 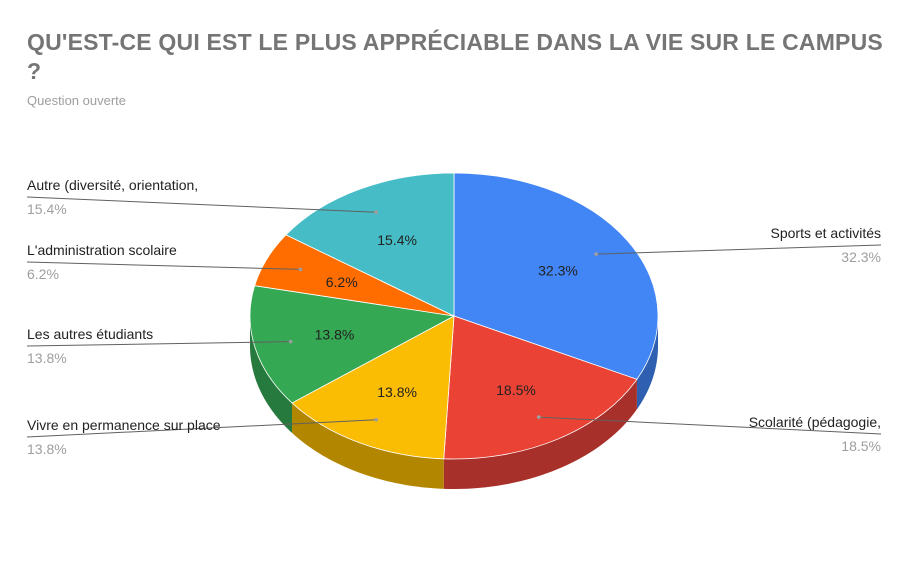 What do you see at coordinates (335, 335) in the screenshot?
I see `slice-value-label-3: 13.8%` at bounding box center [335, 335].